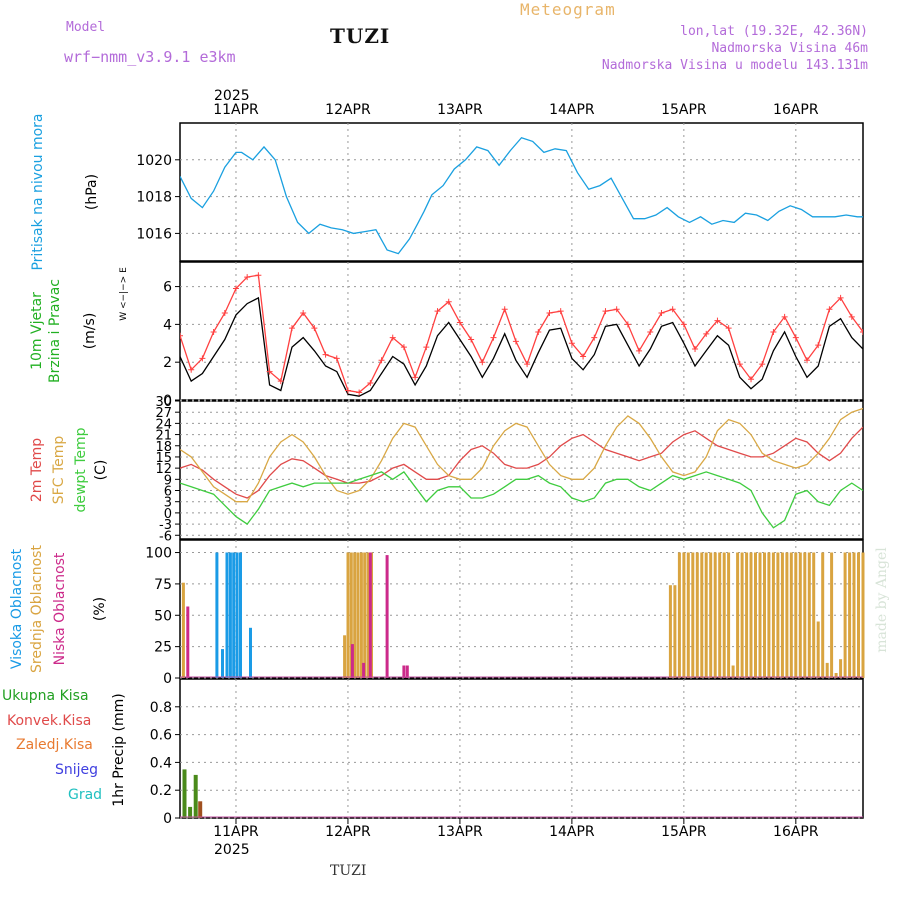 The width and height of the screenshot is (900, 900). What do you see at coordinates (521, 346) in the screenshot?
I see `series-line-brzina` at bounding box center [521, 346].